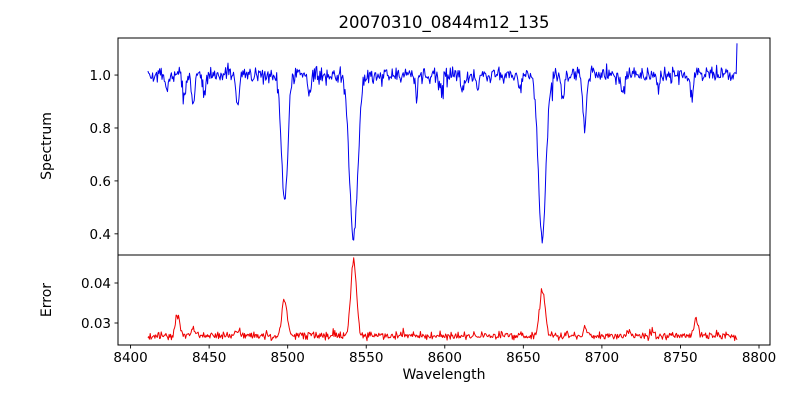 This screenshot has width=800, height=400. What do you see at coordinates (96, 324) in the screenshot?
I see `y-tick-label: 0.03` at bounding box center [96, 324].